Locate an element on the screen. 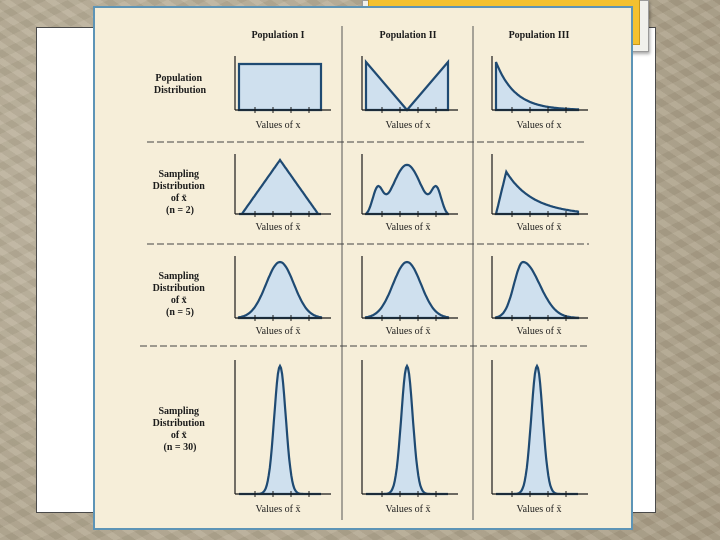 This screenshot has width=720, height=540. column-header-population-2: Population II is located at coordinates (408, 35).